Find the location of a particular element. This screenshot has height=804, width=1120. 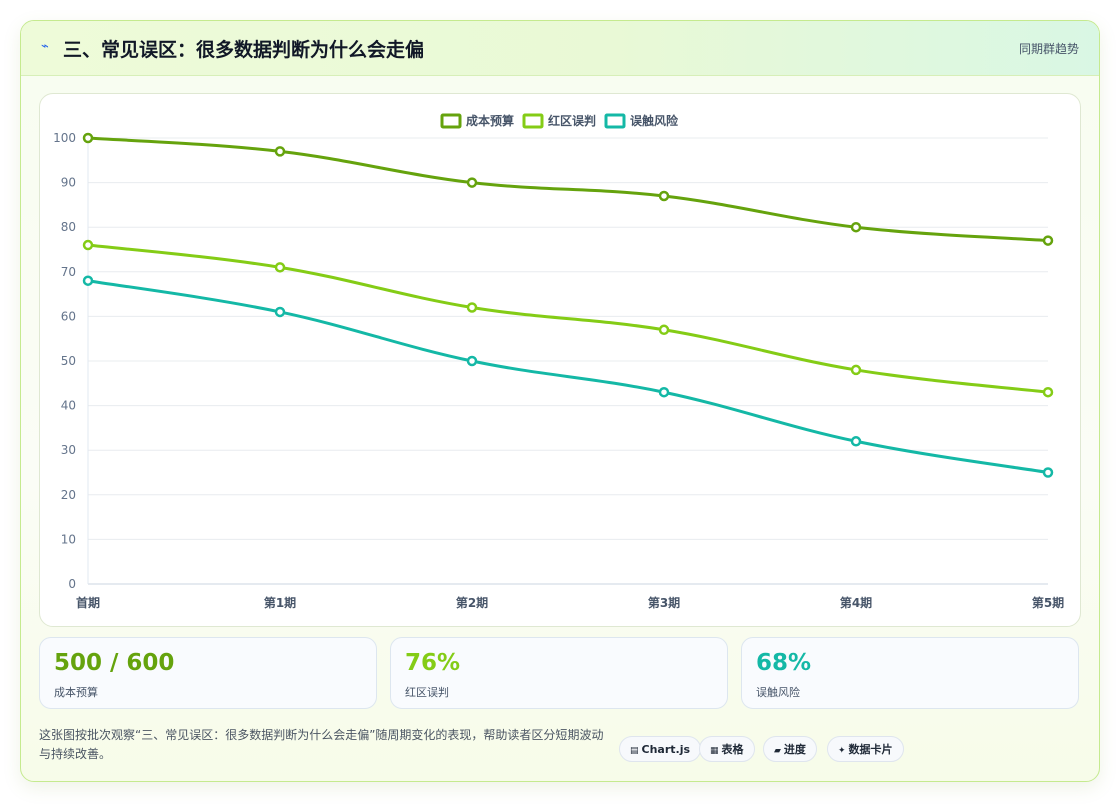

x-tick-label: 第1期 is located at coordinates (280, 602).